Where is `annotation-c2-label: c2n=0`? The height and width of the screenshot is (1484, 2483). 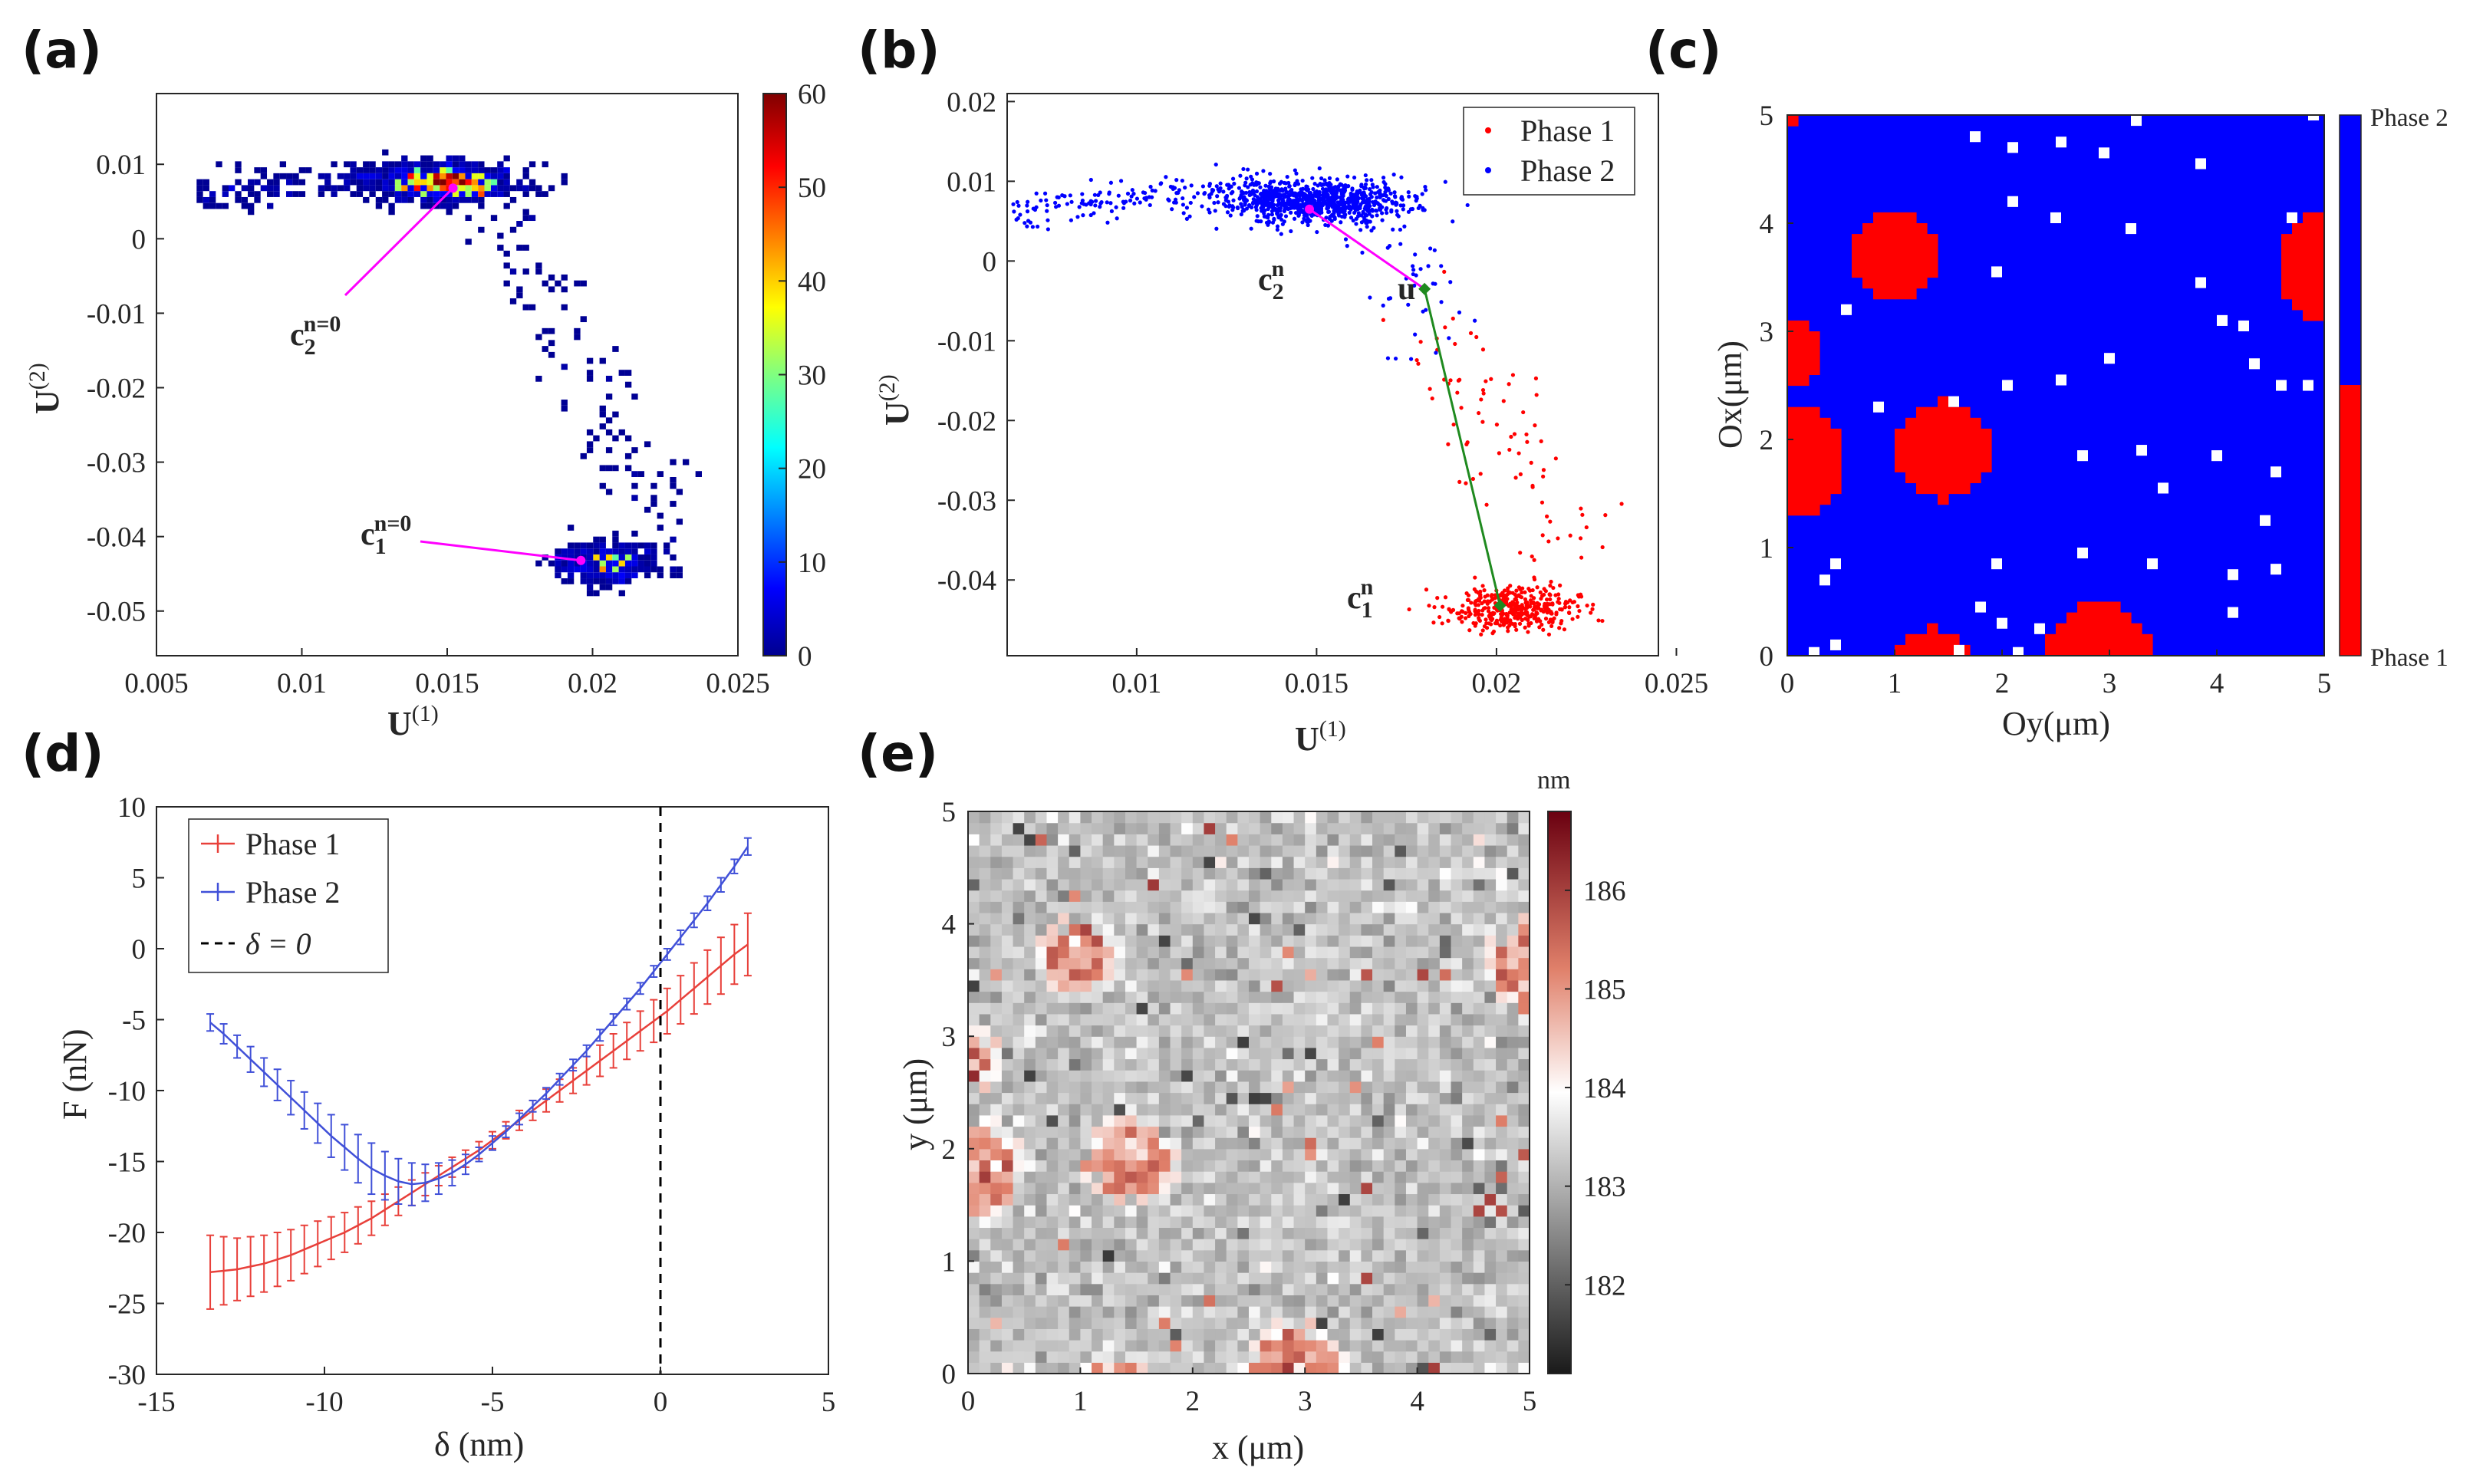
annotation-c2-label: c2n=0 is located at coordinates (315, 335).